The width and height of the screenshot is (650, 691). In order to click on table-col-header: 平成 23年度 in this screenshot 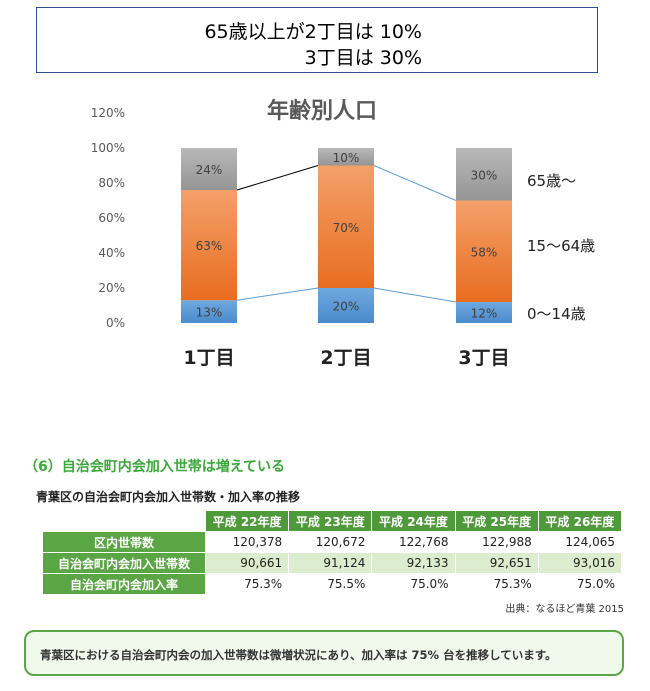, I will do `click(330, 521)`.